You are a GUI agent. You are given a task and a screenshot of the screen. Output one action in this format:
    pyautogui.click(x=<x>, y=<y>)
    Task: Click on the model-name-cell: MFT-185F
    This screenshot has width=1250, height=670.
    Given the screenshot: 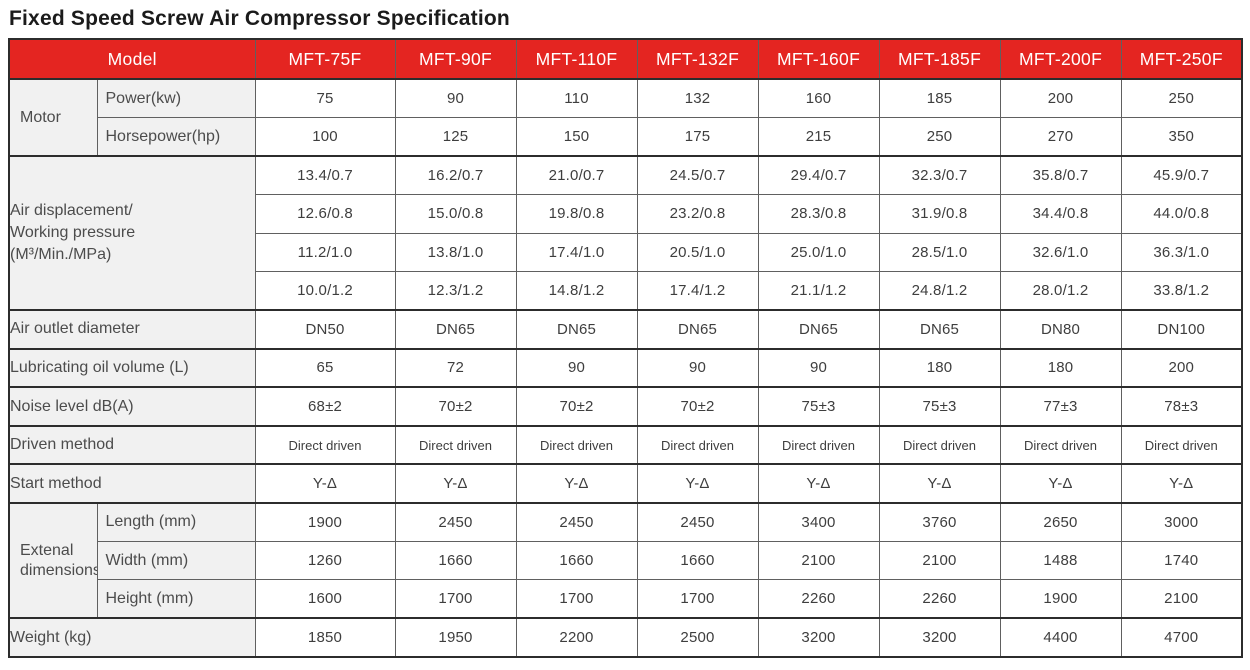 What is the action you would take?
    pyautogui.click(x=939, y=59)
    